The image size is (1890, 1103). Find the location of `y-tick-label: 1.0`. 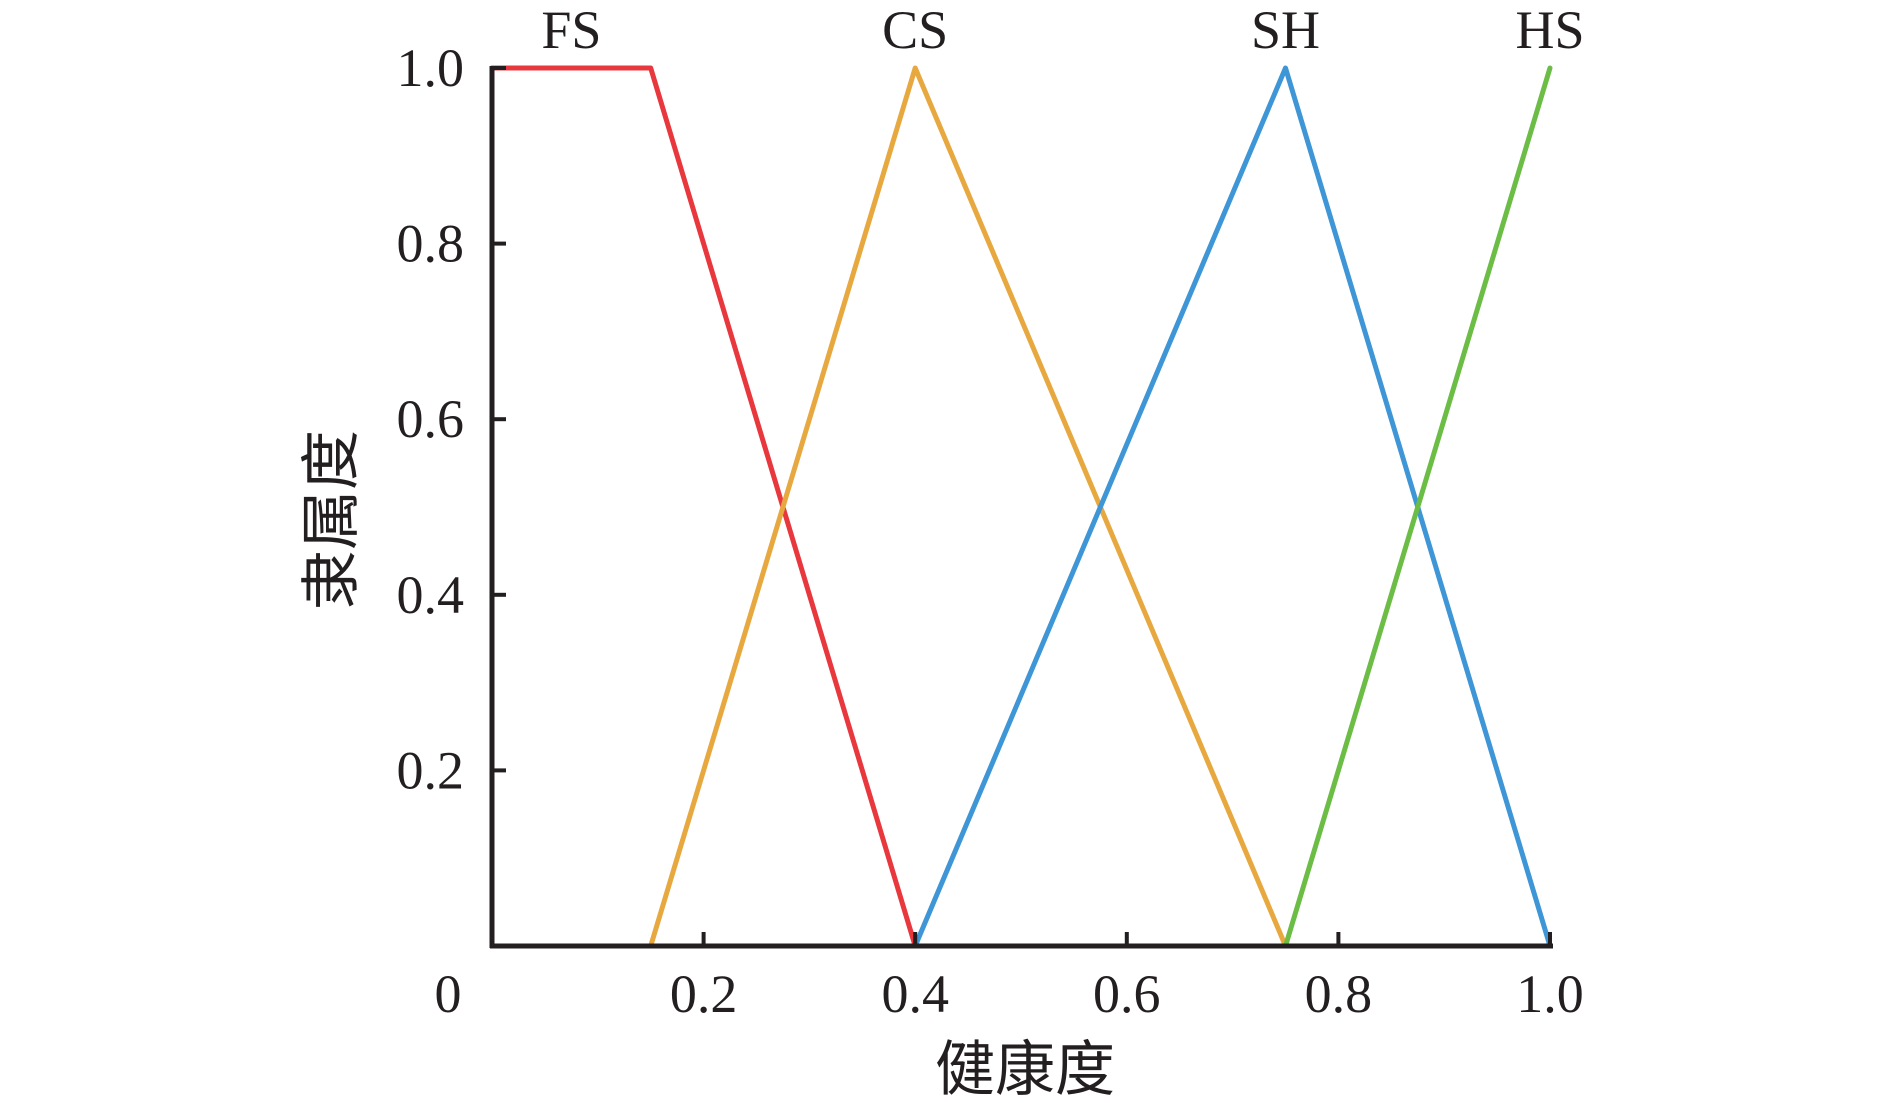

y-tick-label: 1.0 is located at coordinates (431, 68).